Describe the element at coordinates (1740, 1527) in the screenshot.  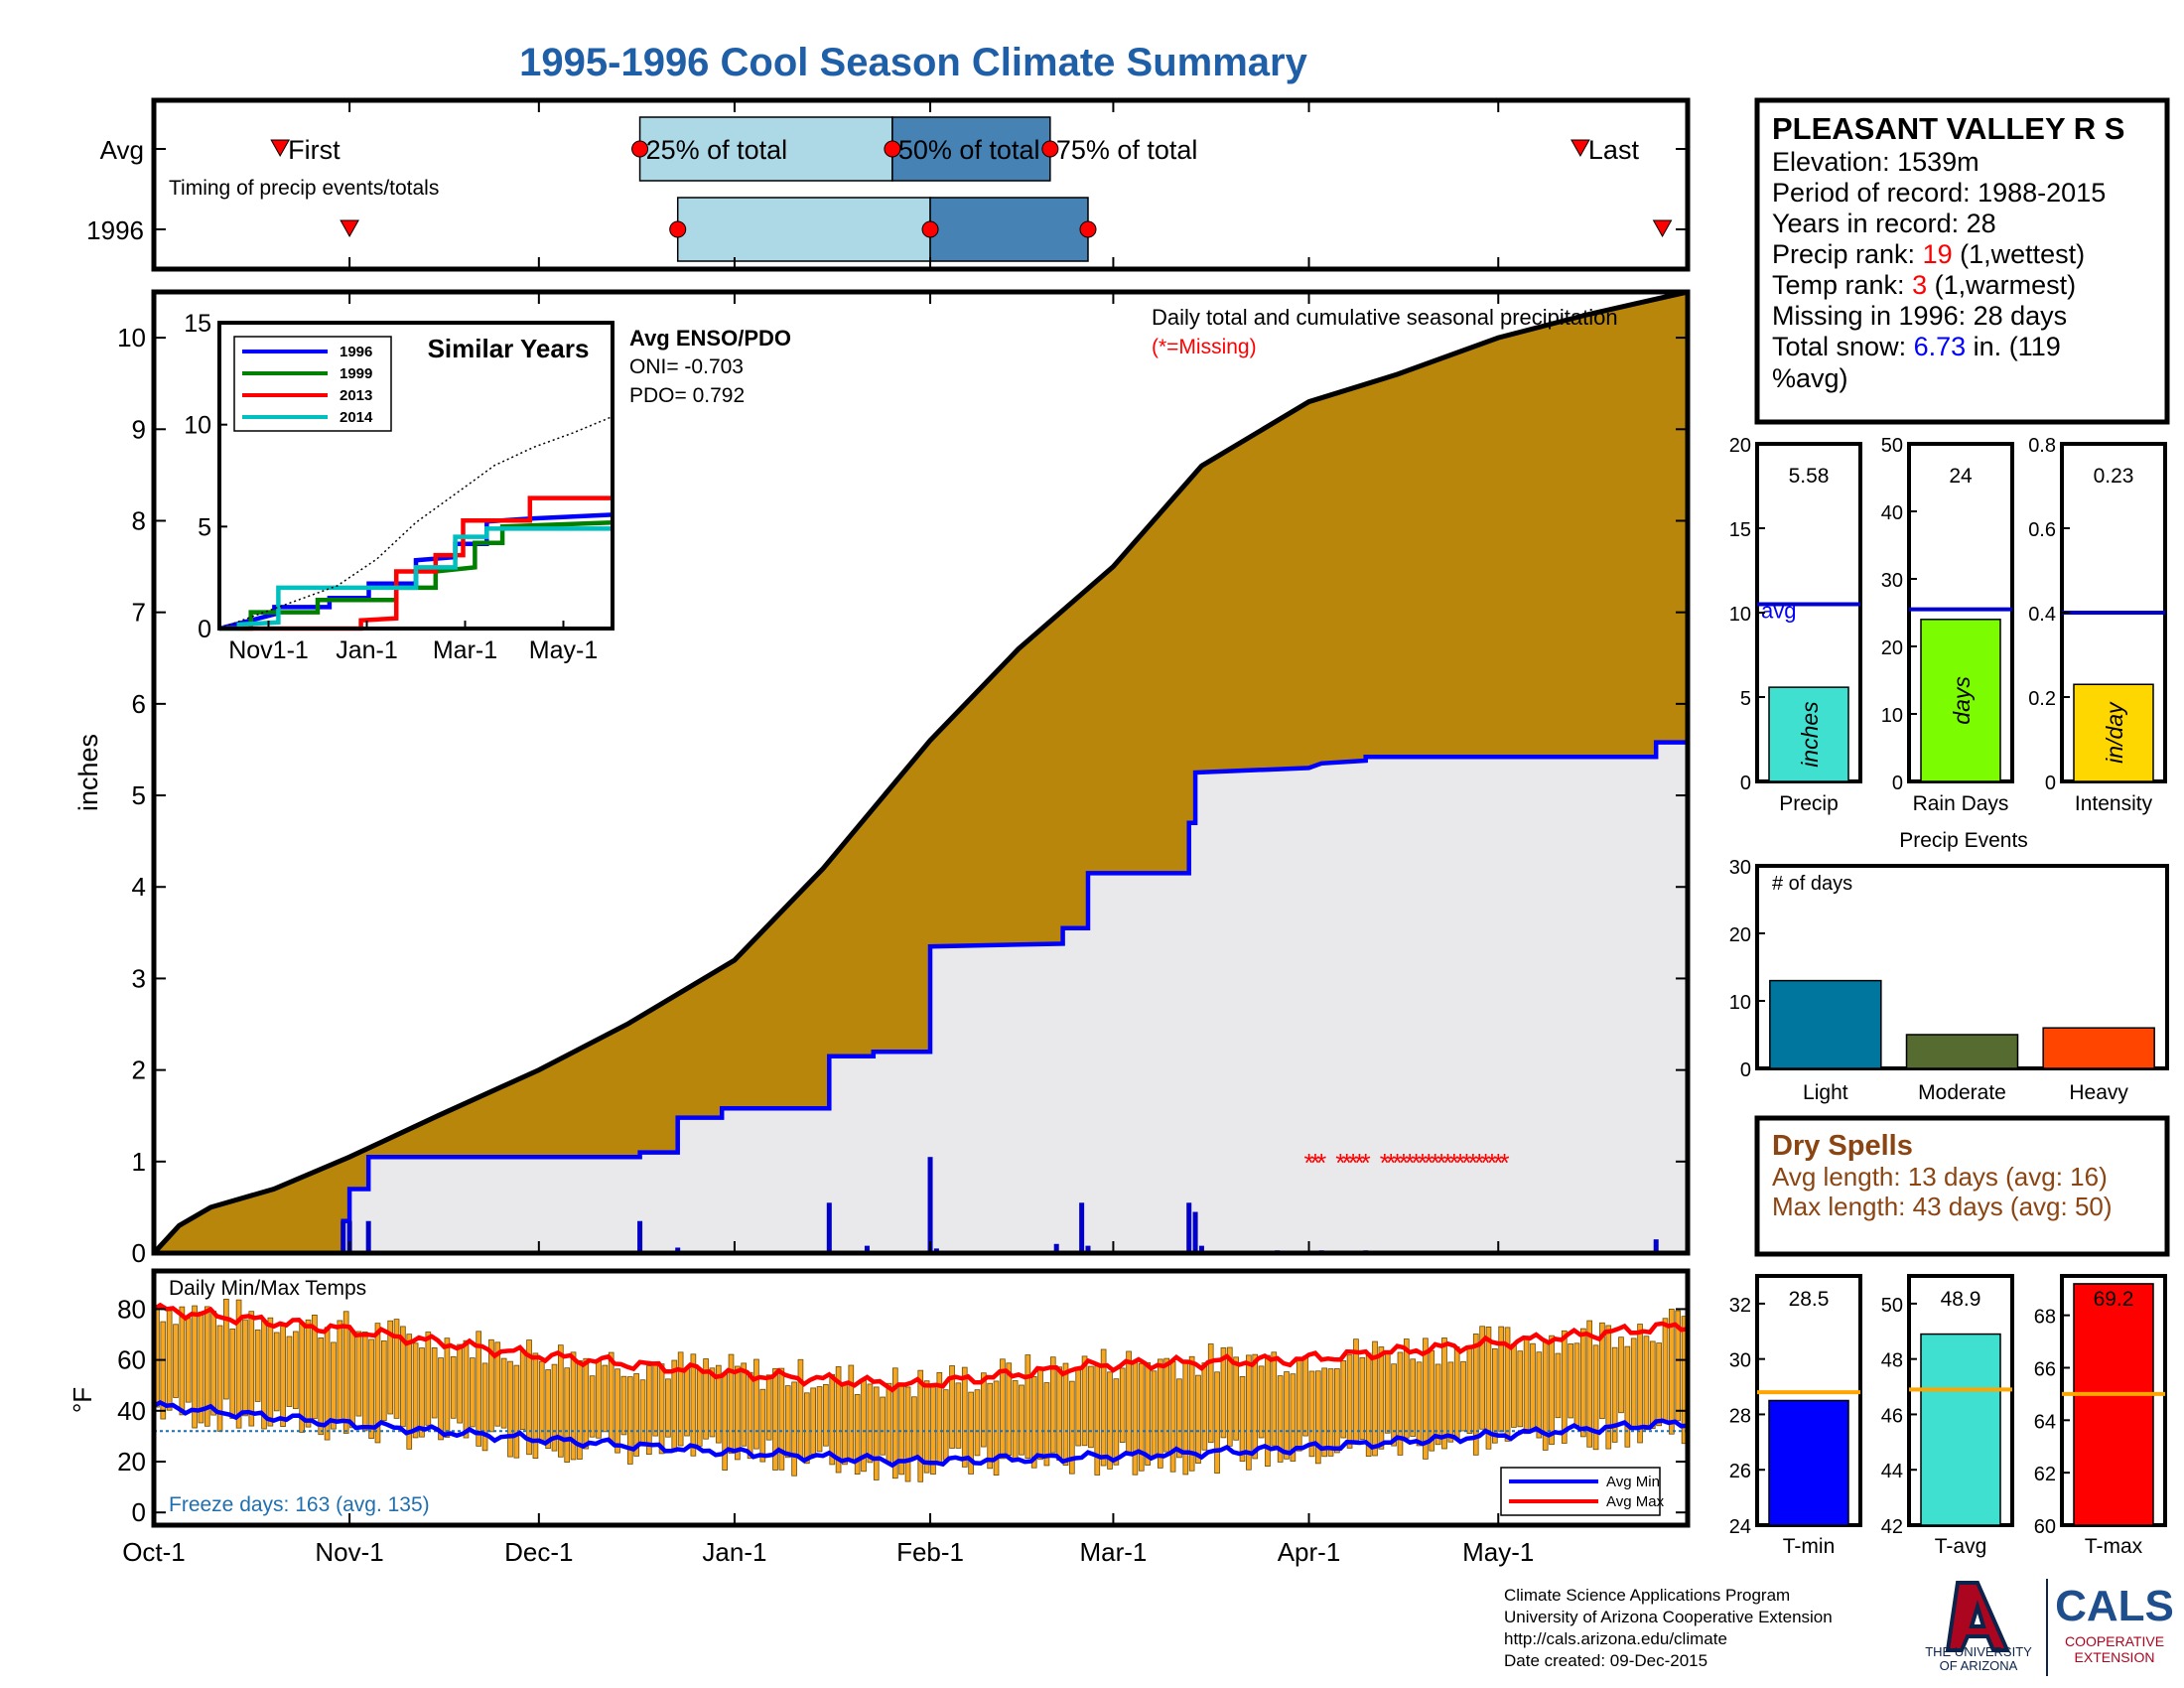
I see `panel-ytick-label-tmin: 24` at that location.